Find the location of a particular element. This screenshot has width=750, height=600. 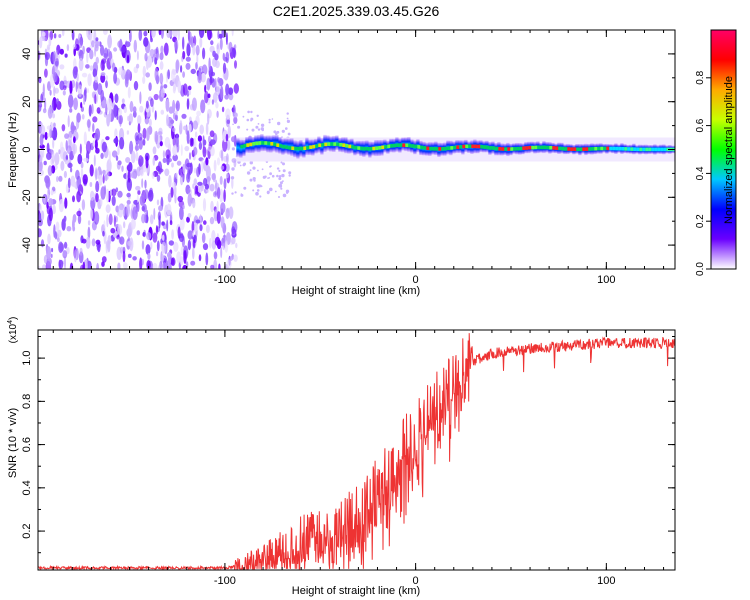

spectrogram-y-tick-label: 20 is located at coordinates (27, 102).